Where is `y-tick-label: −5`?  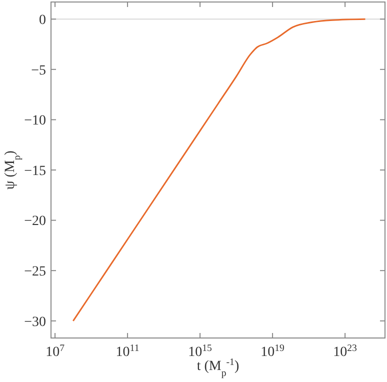
y-tick-label: −5 is located at coordinates (38, 70).